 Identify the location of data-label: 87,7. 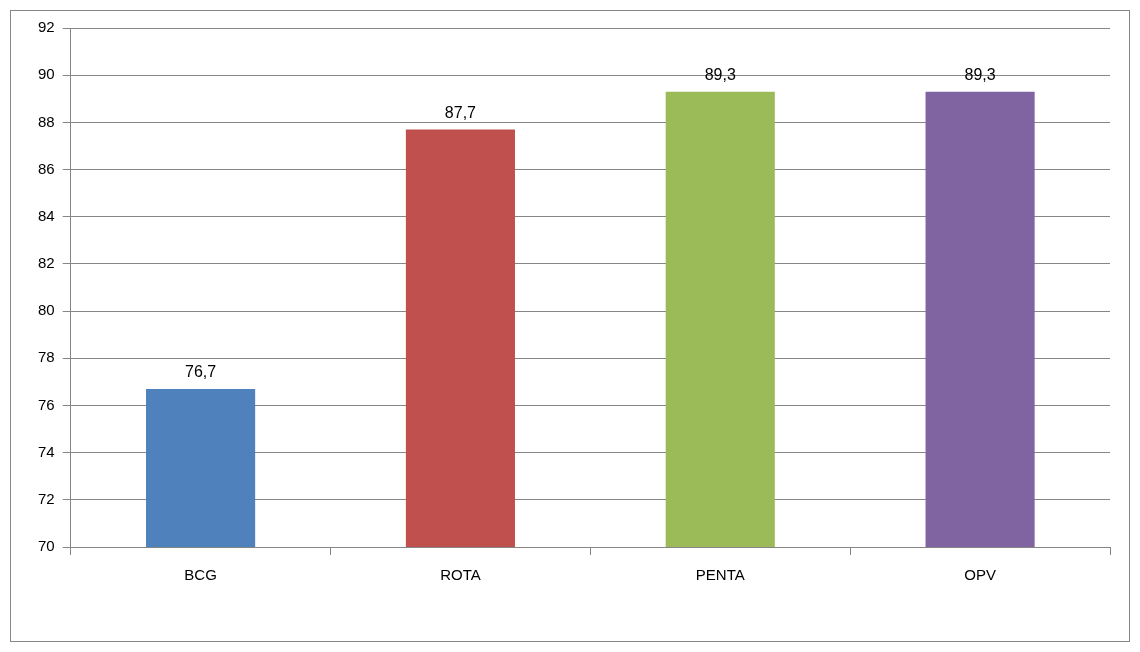
(460, 112).